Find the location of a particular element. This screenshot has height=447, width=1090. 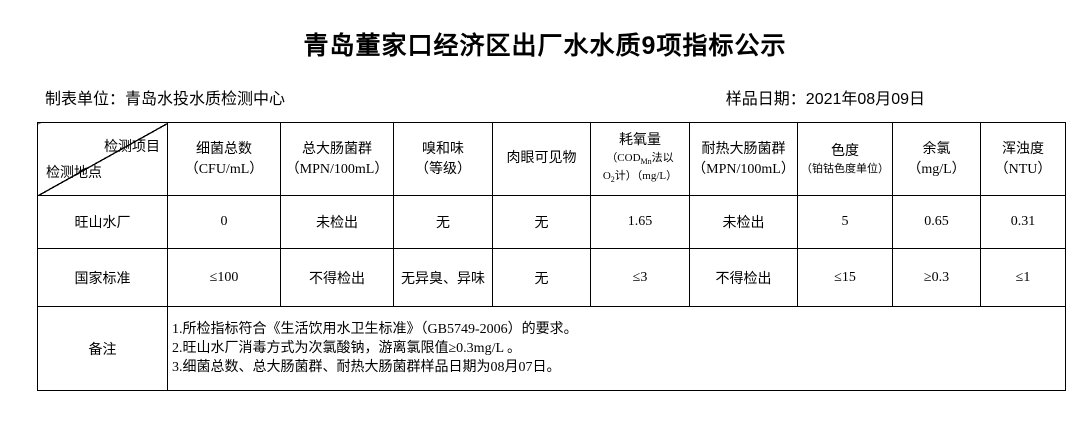

col-header-odor-taste: 嗅和味 （等级） is located at coordinates (443, 159).